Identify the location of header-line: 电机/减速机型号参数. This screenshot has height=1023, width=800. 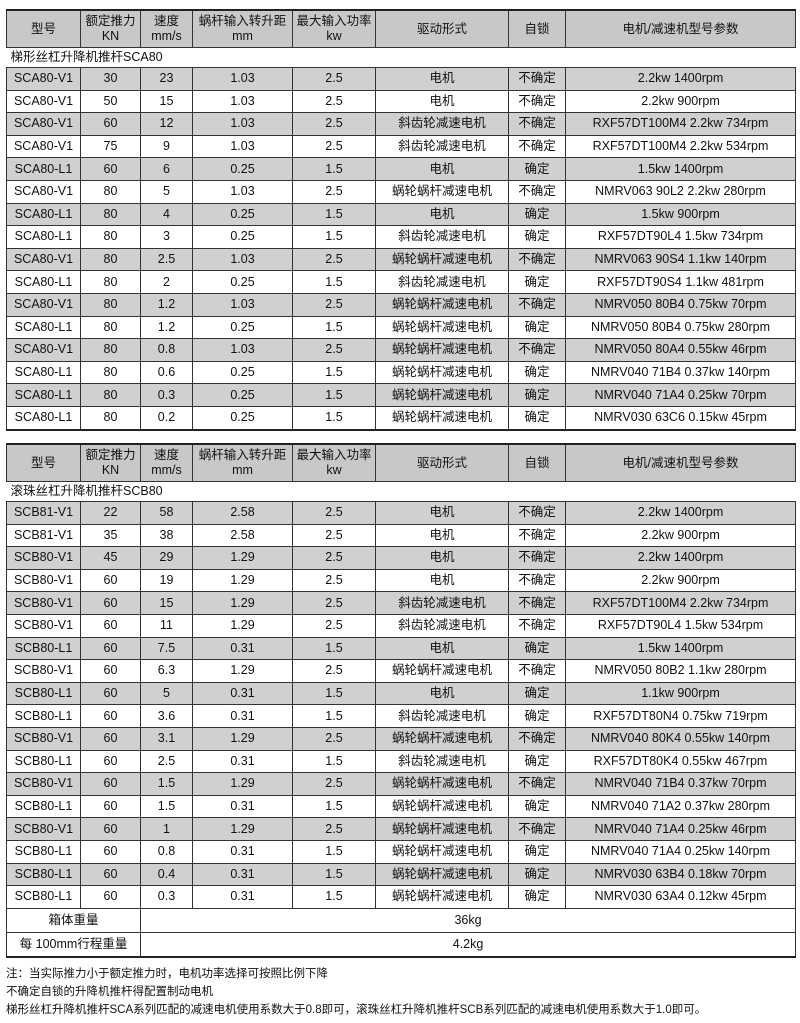
(680, 28).